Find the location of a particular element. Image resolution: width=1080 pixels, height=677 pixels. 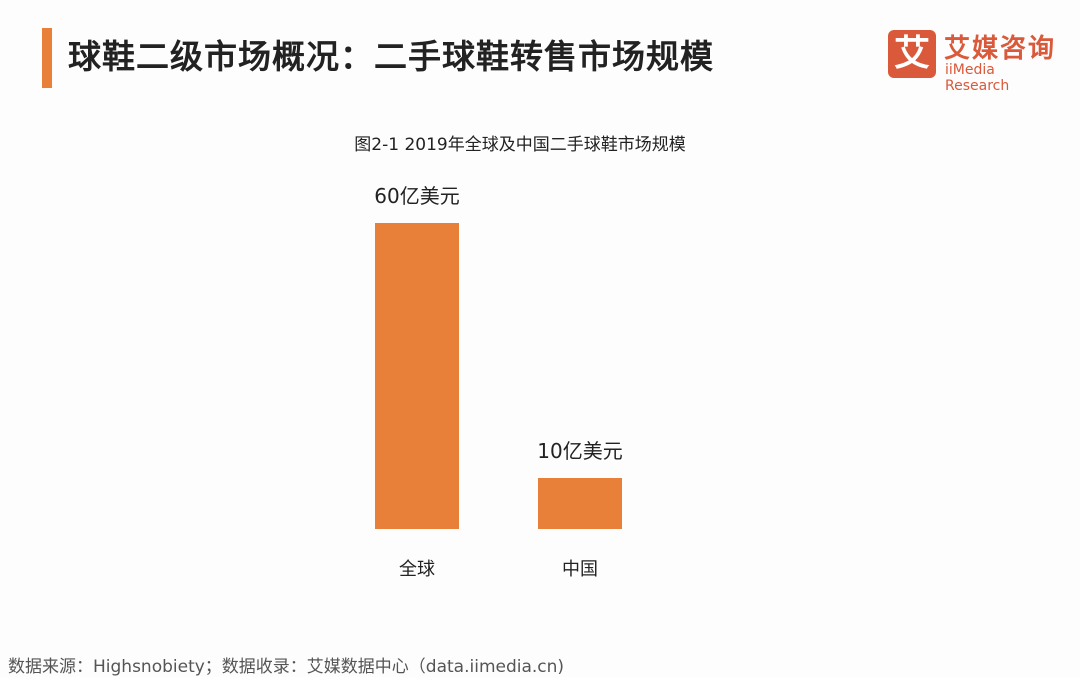

logo-name-en: iiMedia Research is located at coordinates (977, 78).